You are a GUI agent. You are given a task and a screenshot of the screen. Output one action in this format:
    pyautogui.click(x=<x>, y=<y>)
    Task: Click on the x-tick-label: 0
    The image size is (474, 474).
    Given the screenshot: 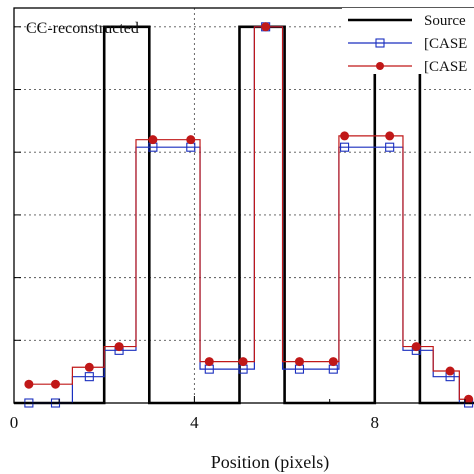 What is the action you would take?
    pyautogui.click(x=14, y=422)
    